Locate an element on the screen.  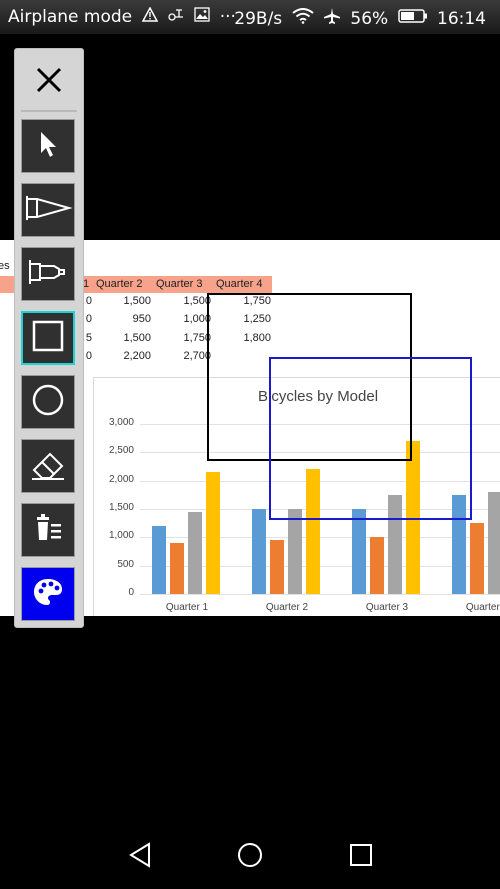
y-axis-tick-label: 0 is located at coordinates (131, 592).